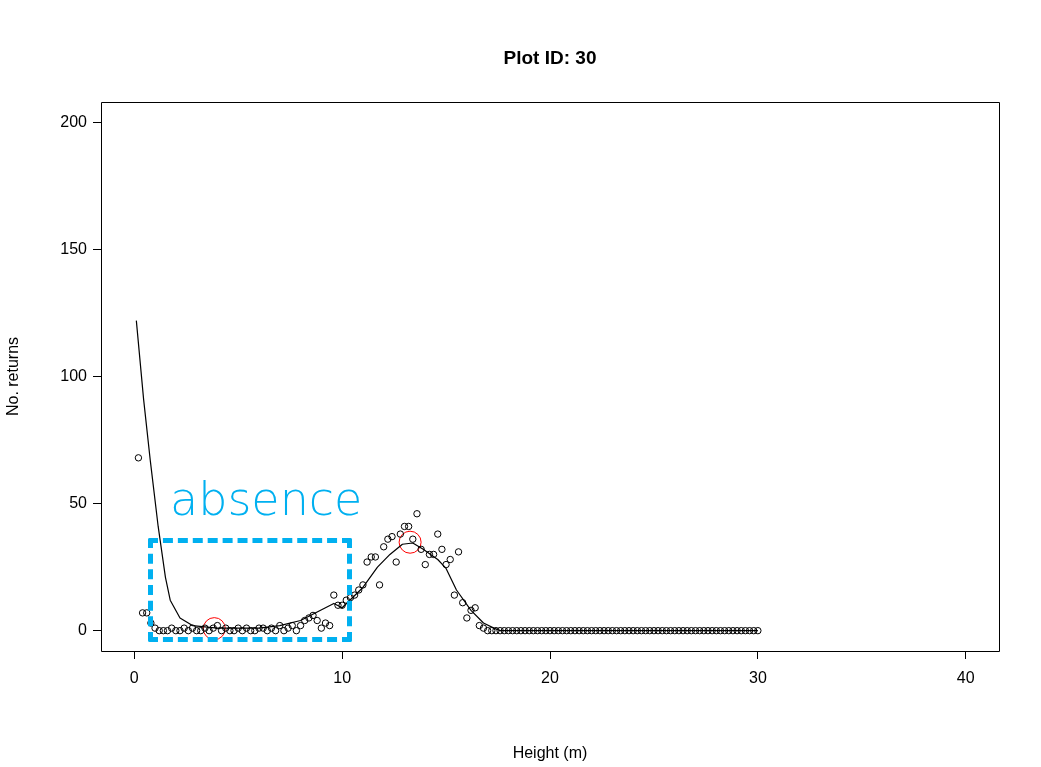  Describe the element at coordinates (13, 376) in the screenshot. I see `y-axis-title: No. returns` at that location.